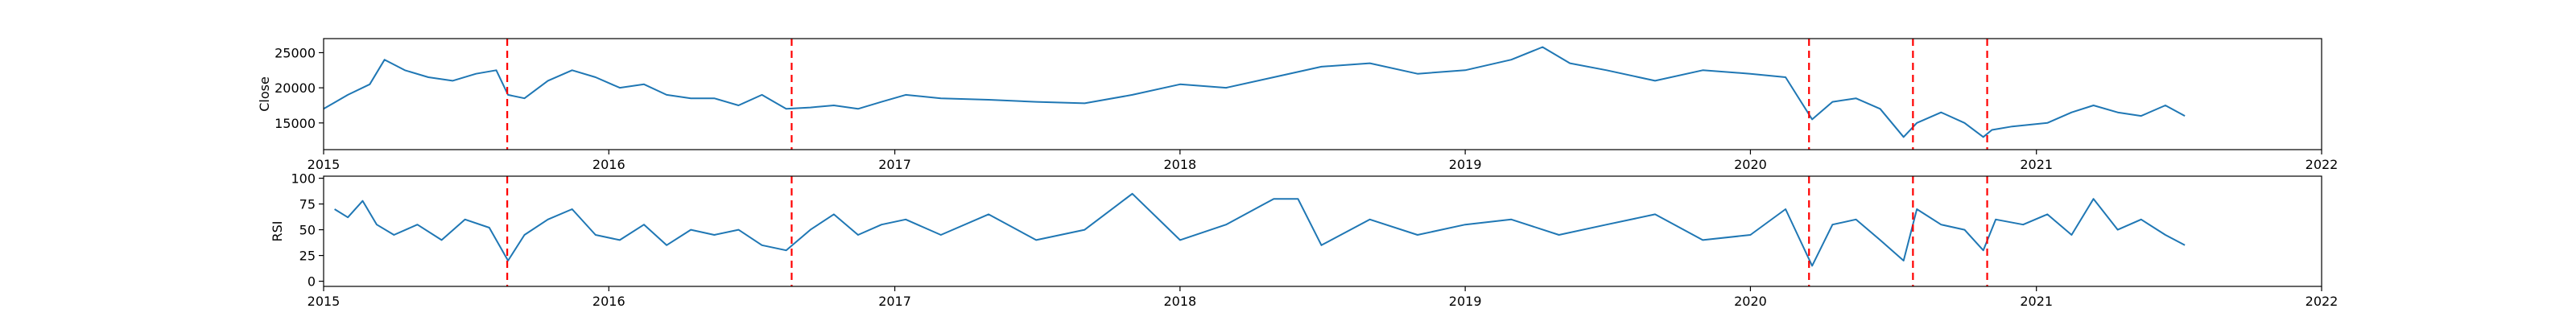 Image resolution: width=2576 pixels, height=325 pixels. I want to click on panel-1-y-tick-label-20000: 20000, so click(295, 88).